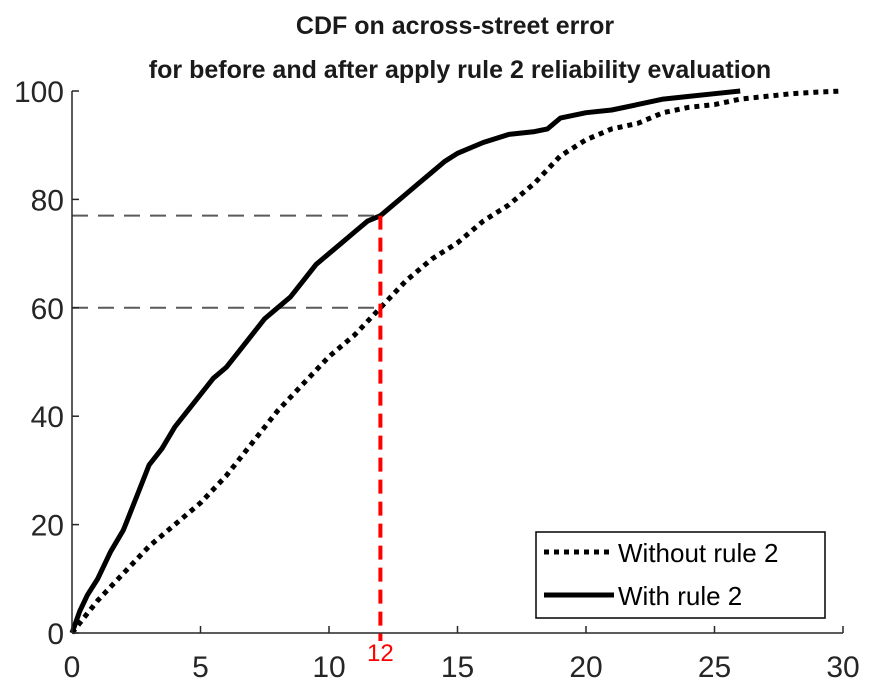 Image resolution: width=886 pixels, height=680 pixels. I want to click on y-tick-label: 40, so click(47, 417).